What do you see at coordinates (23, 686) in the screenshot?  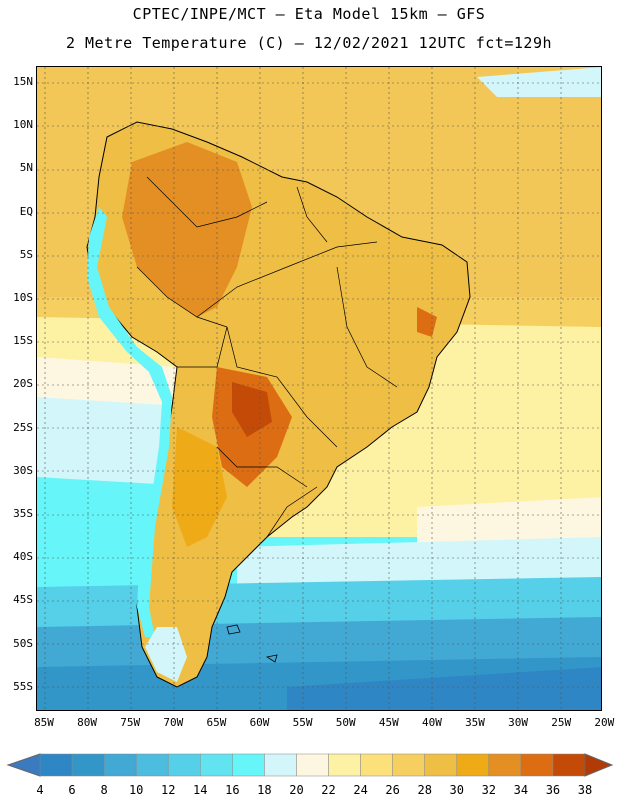 I see `lat-label: 55S` at bounding box center [23, 686].